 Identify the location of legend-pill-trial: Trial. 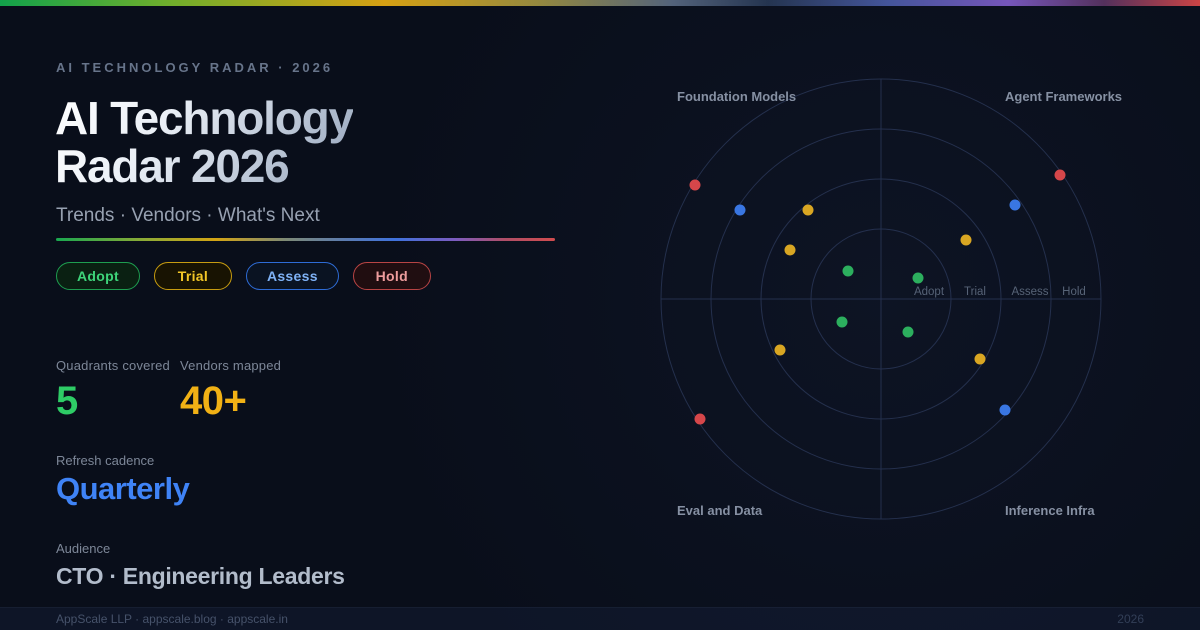
(192, 276).